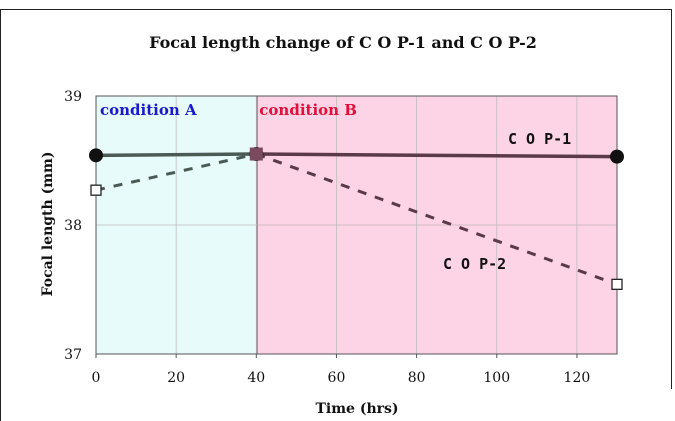 This screenshot has width=675, height=421. I want to click on x-tick-label-6: 120, so click(577, 378).